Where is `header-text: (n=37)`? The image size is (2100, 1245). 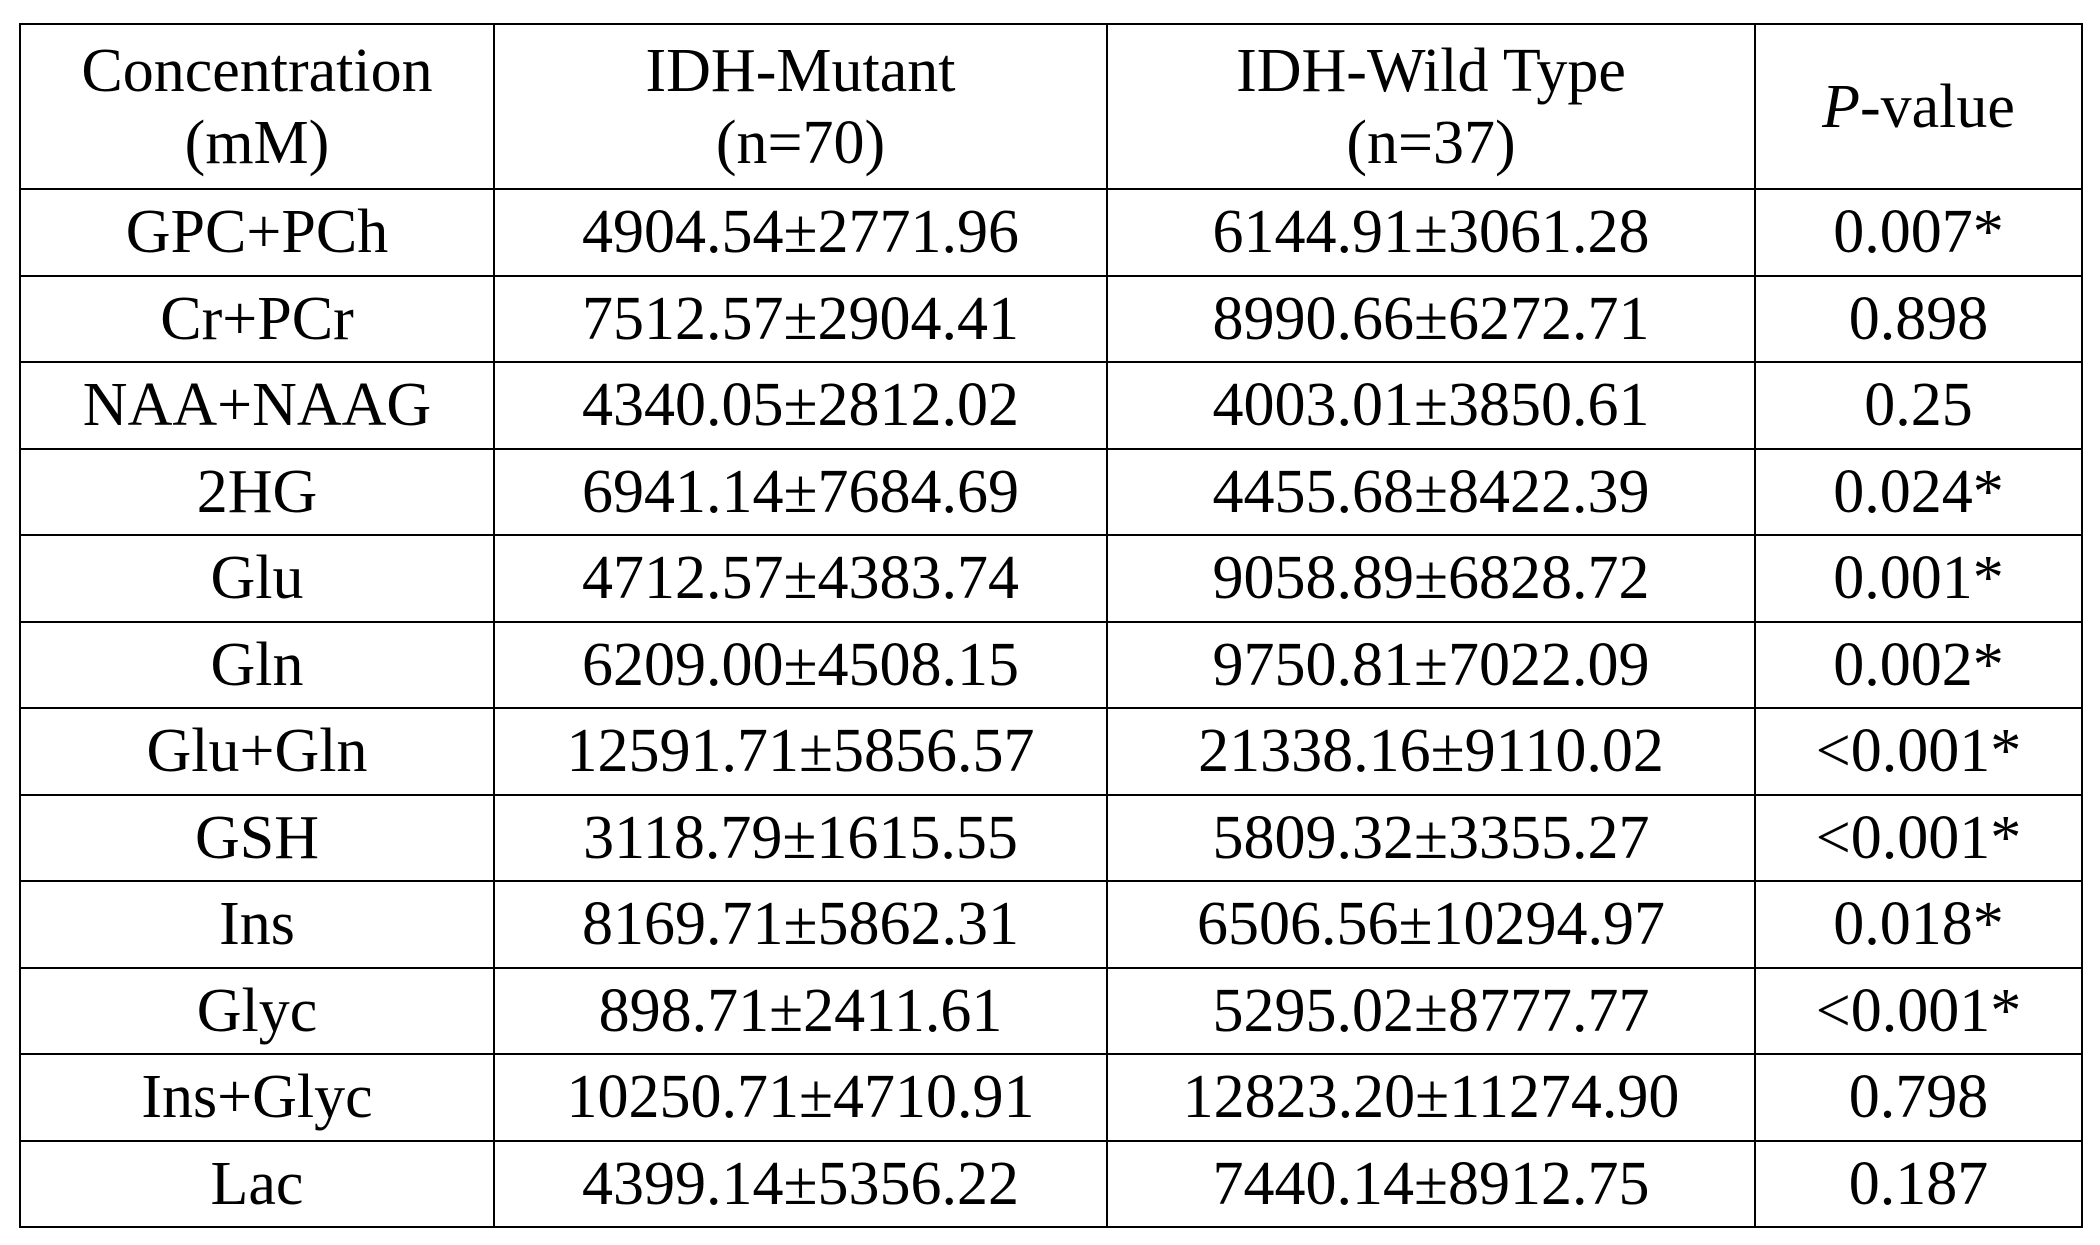 header-text: (n=37) is located at coordinates (1431, 142).